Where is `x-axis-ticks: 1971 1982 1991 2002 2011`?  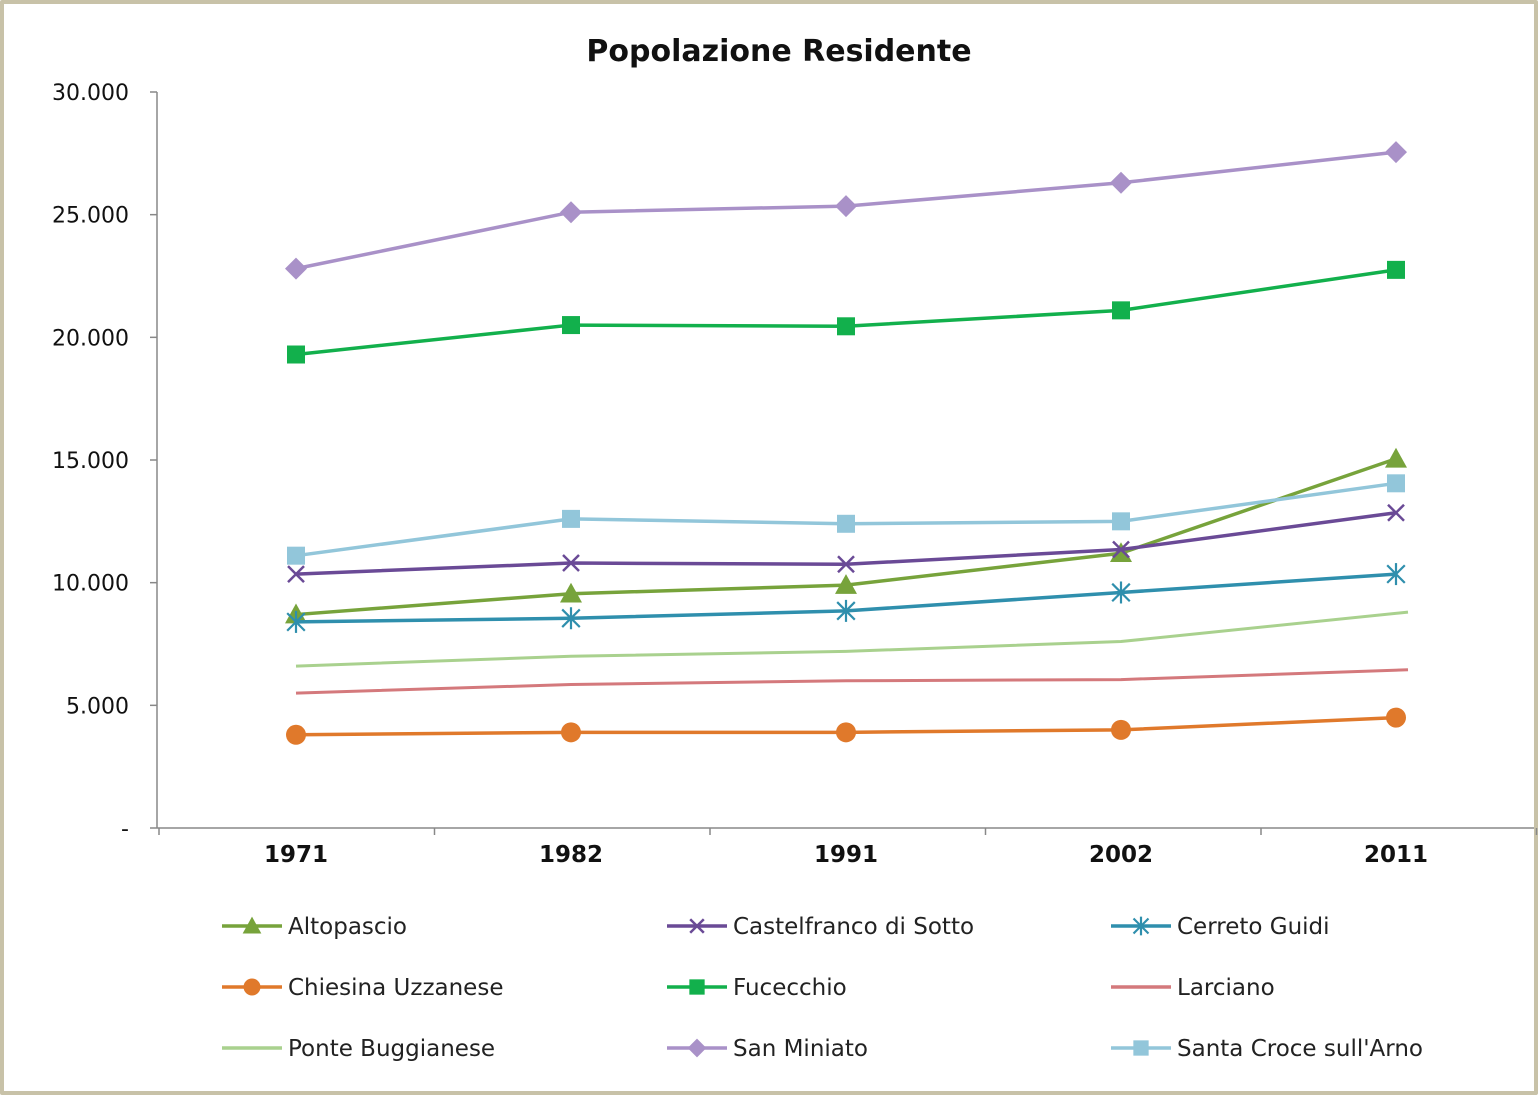
x-axis-ticks: 1971 1982 1991 2002 2011 is located at coordinates (848, 848).